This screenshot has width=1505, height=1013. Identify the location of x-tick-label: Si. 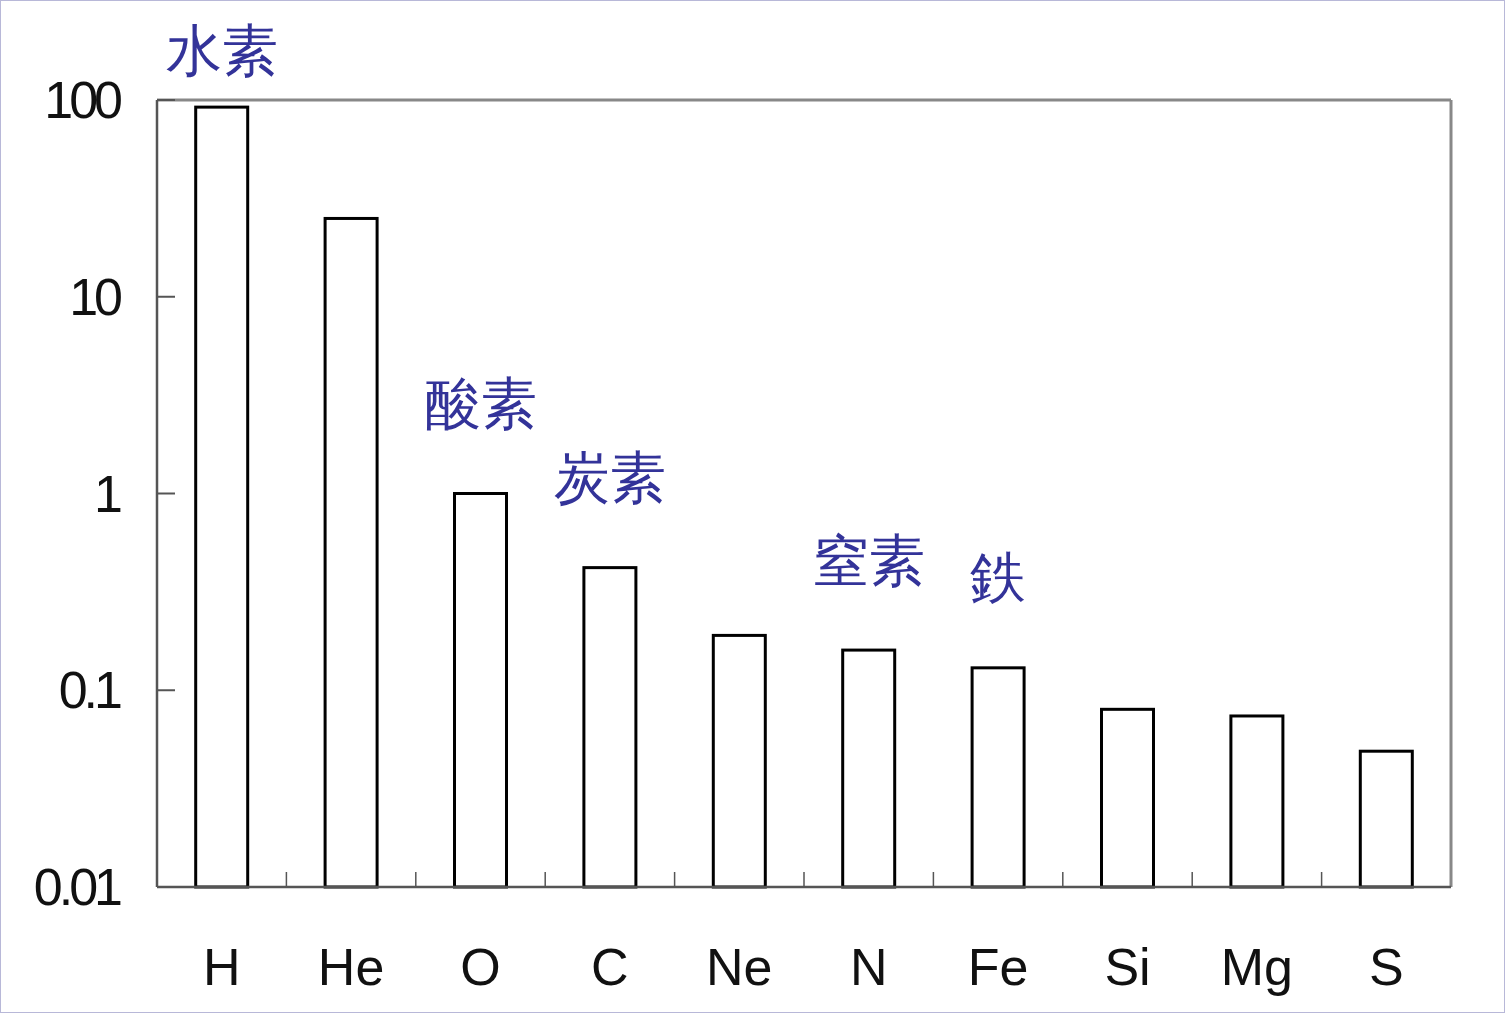
(1127, 967).